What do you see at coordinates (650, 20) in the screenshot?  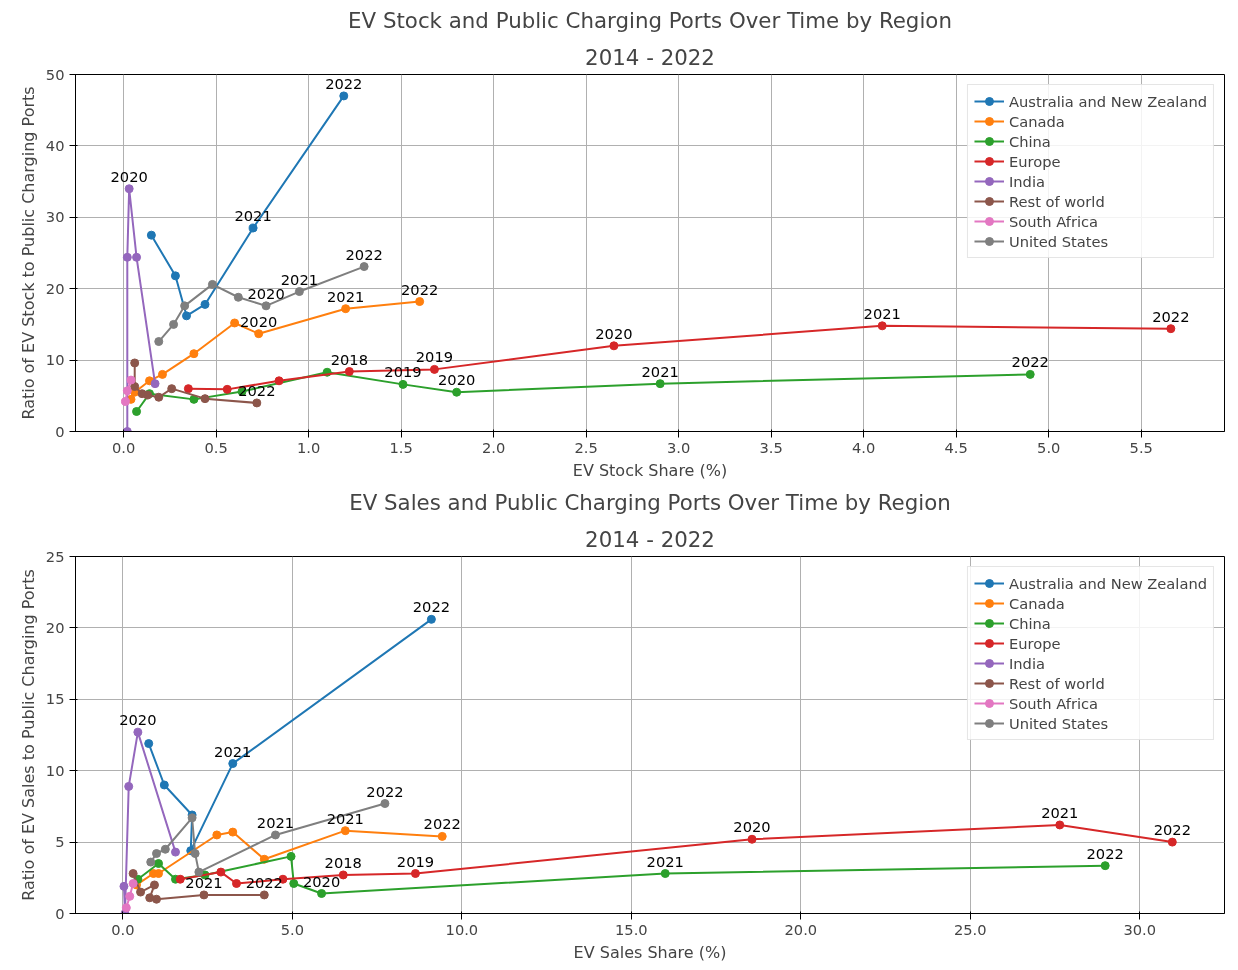 I see `chart-title: EV Stock and Public Charging Ports Over Time by Region` at bounding box center [650, 20].